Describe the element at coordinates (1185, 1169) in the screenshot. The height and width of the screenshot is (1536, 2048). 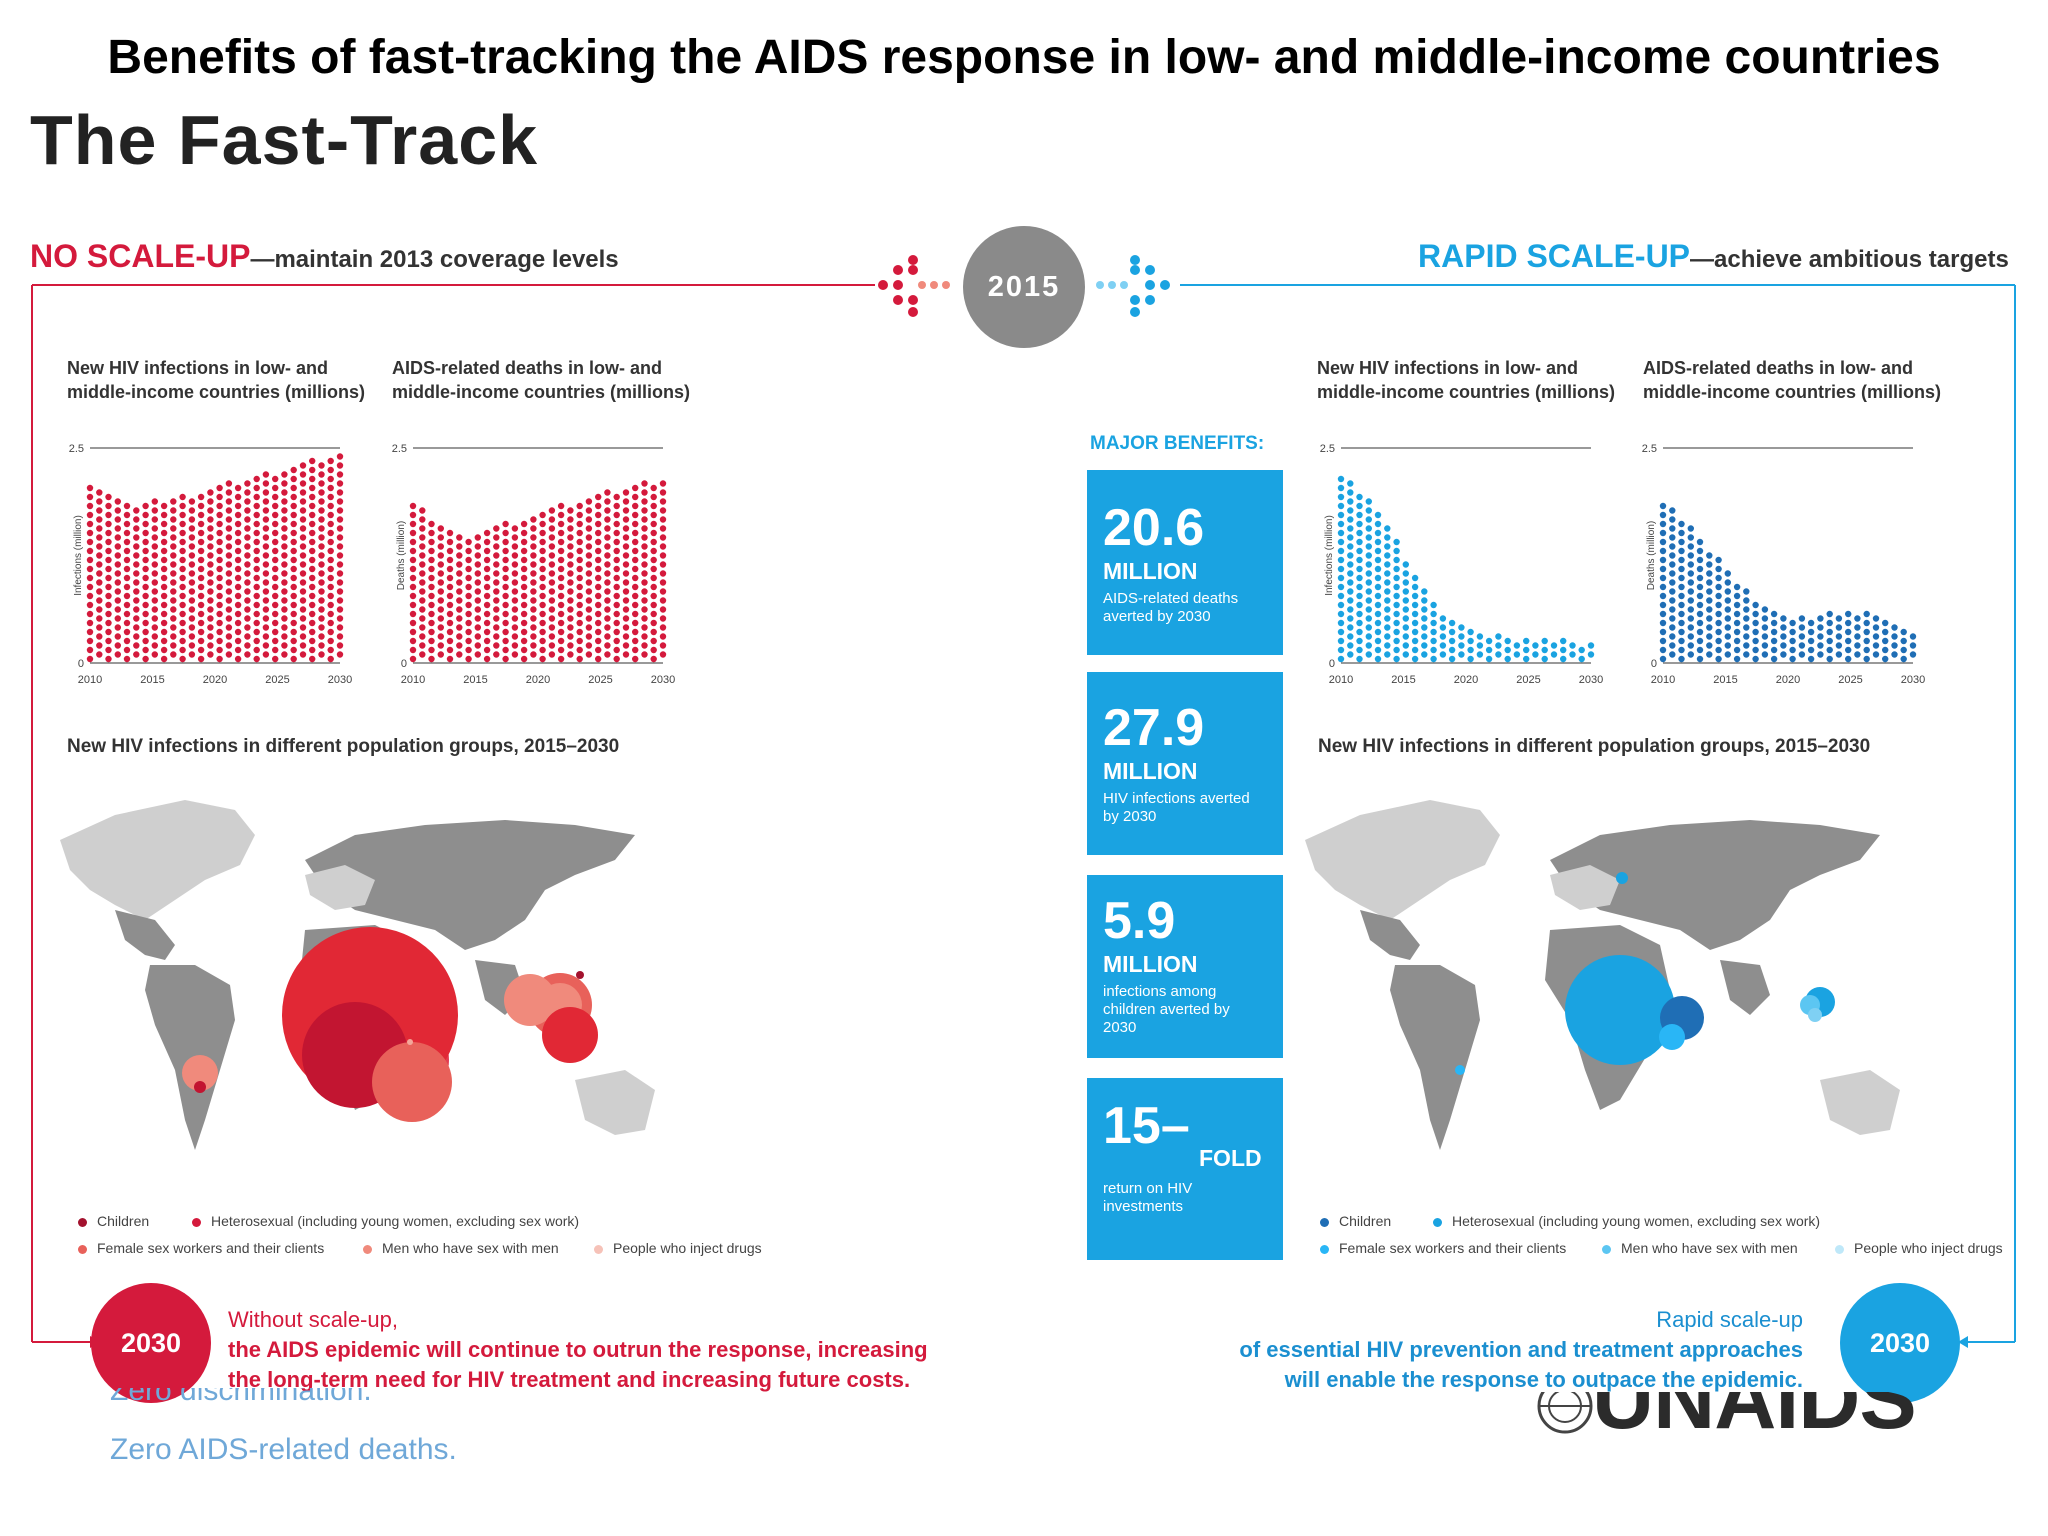
I see `benefit-return-on-investment: 15– FOLD return on HIV investments` at that location.